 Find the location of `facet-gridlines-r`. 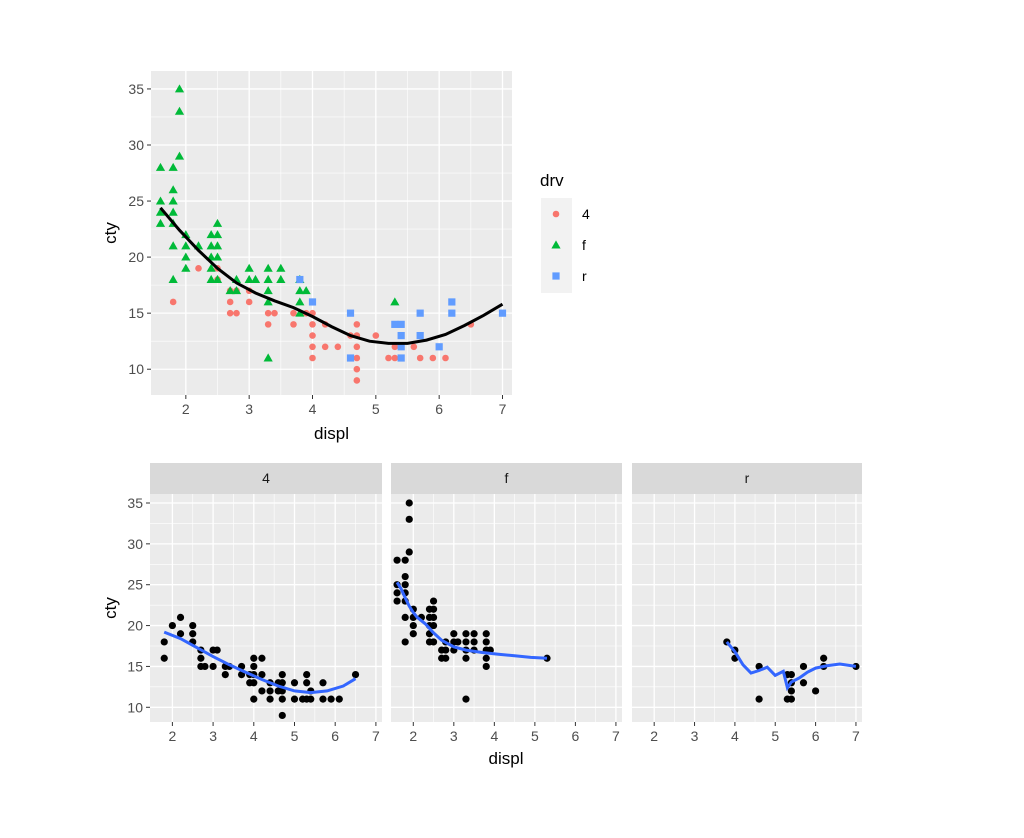

facet-gridlines-r is located at coordinates (747, 608).